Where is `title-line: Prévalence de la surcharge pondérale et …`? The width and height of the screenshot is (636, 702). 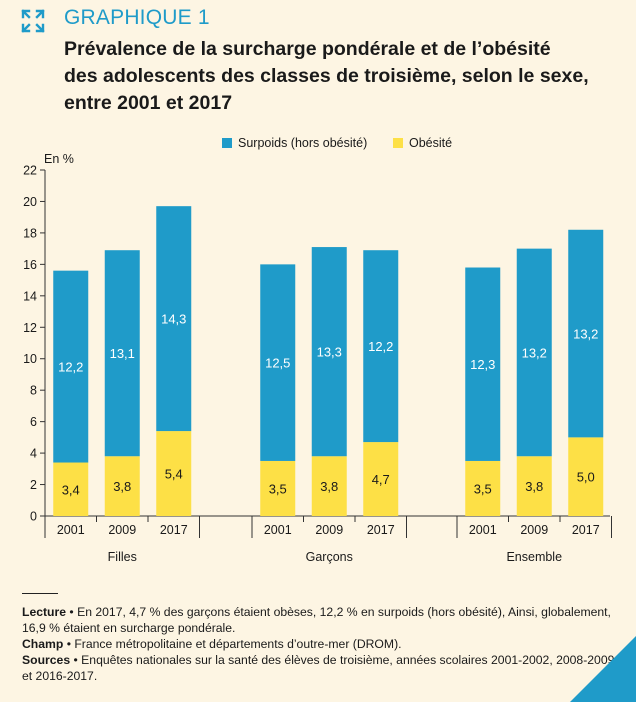 title-line: Prévalence de la surcharge pondérale et … is located at coordinates (307, 49).